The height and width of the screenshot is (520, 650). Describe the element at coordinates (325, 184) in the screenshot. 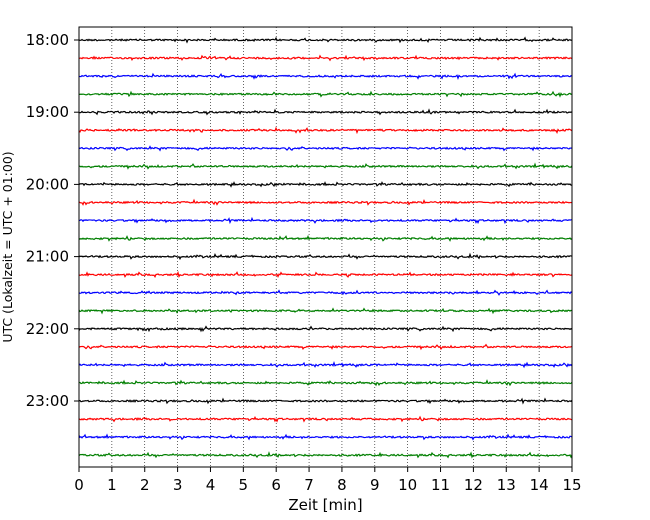

I see `trace-2000` at that location.